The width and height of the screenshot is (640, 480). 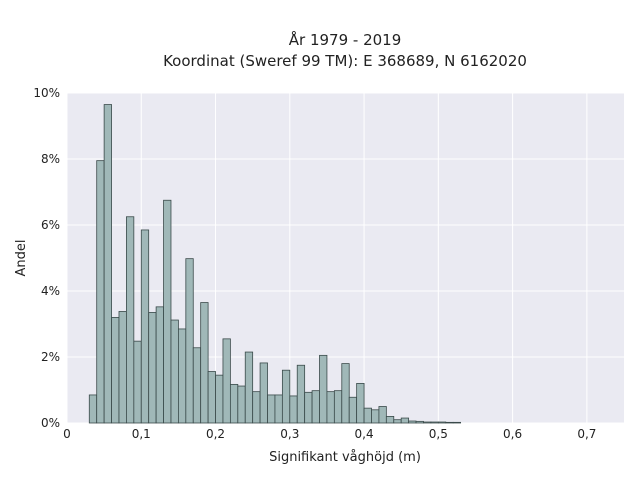 What do you see at coordinates (512, 434) in the screenshot?
I see `x-tick-label: 0,6` at bounding box center [512, 434].